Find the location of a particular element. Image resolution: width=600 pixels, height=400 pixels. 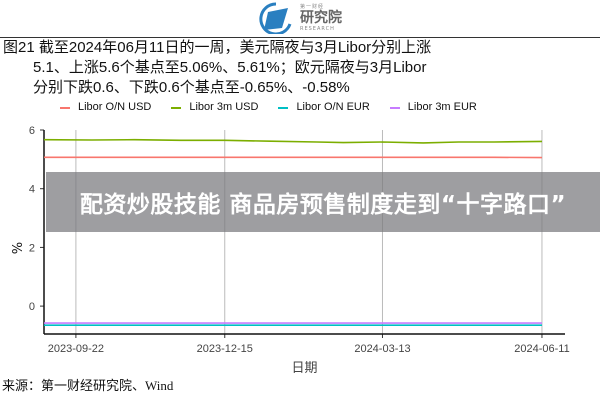

caption-line: 5.1、上涨5.6个基点至5.06%、5.61%；欧元隔夜与3月Libor is located at coordinates (230, 67).